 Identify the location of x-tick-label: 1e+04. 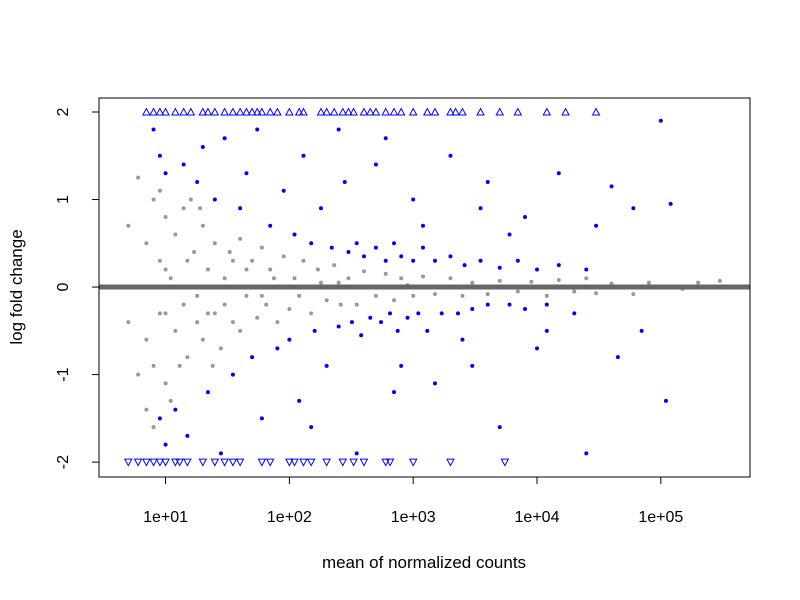
(537, 517).